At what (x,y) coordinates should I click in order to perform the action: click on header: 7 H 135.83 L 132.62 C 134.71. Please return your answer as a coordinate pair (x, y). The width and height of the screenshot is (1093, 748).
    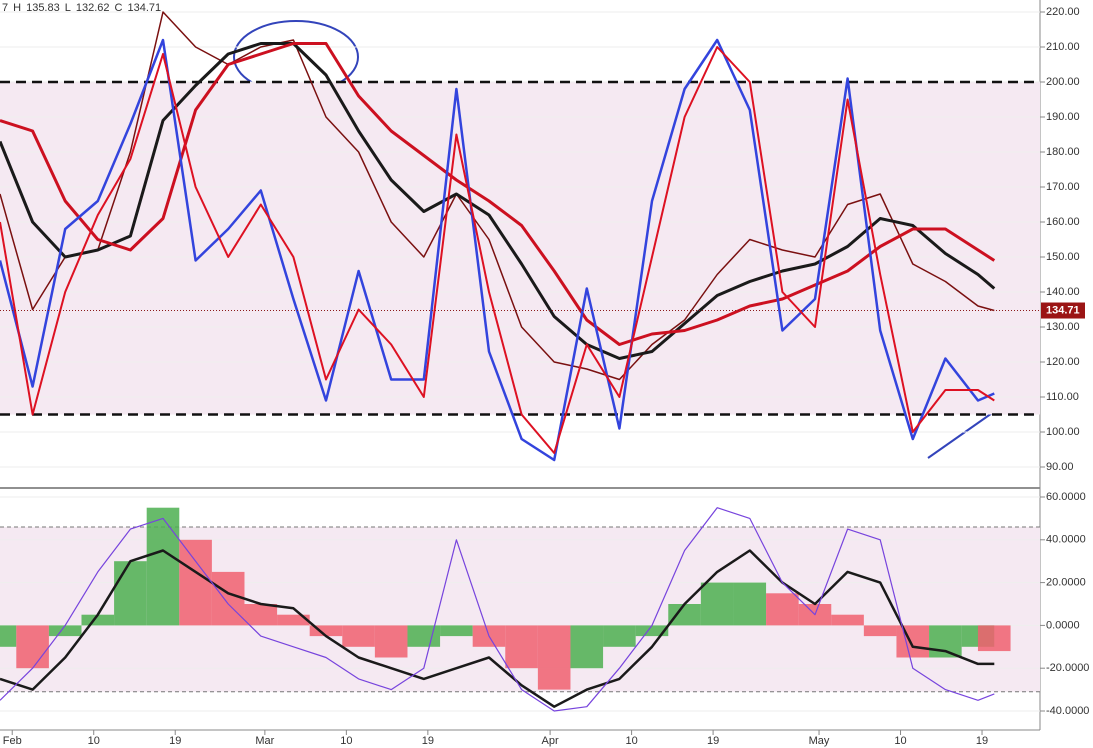
    Looking at the image, I should click on (81, 8).